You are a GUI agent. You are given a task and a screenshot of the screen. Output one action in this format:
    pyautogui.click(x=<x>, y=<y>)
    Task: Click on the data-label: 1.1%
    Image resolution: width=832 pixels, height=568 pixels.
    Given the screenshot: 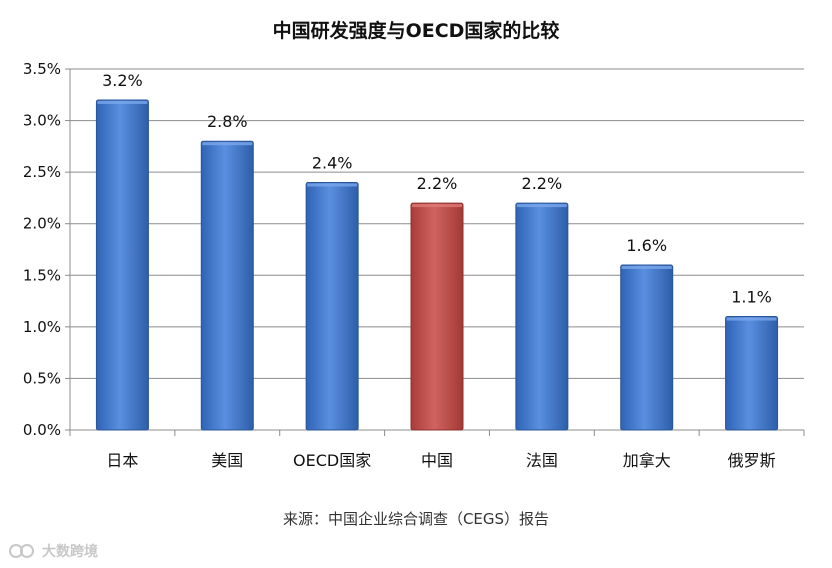 What is the action you would take?
    pyautogui.click(x=751, y=297)
    